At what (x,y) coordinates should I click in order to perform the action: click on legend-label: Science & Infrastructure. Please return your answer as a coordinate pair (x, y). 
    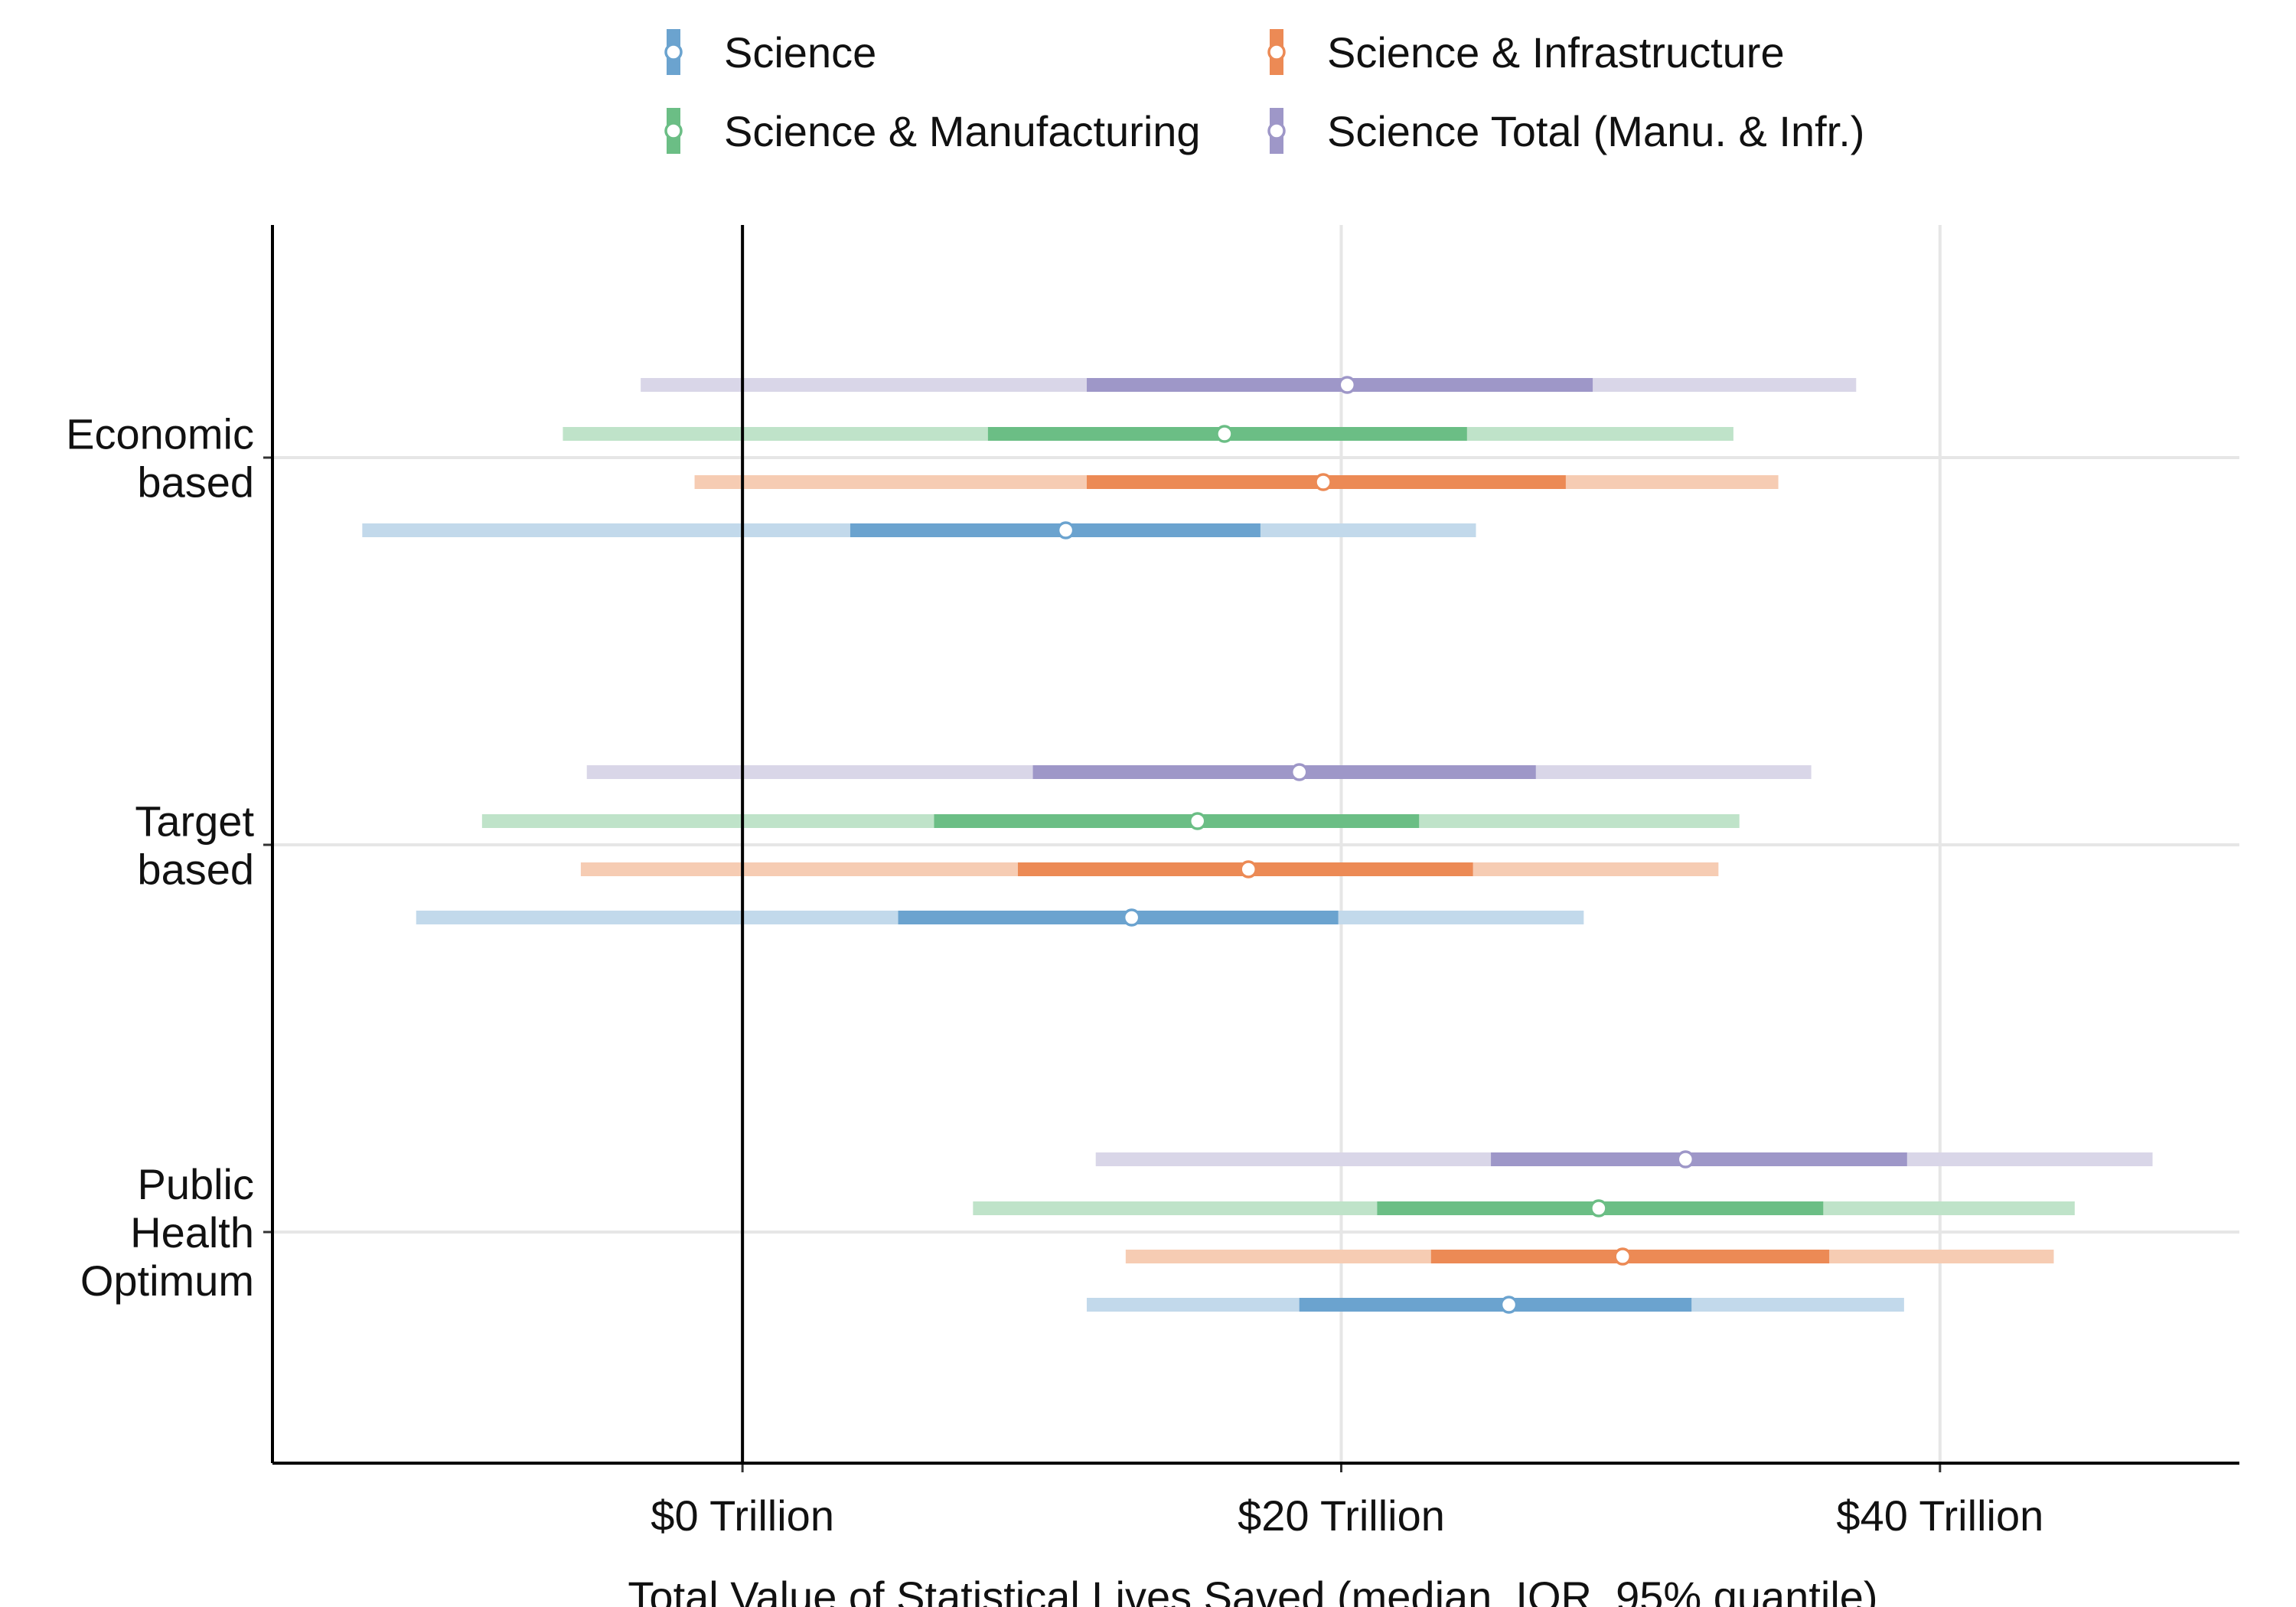
    Looking at the image, I should click on (1556, 53).